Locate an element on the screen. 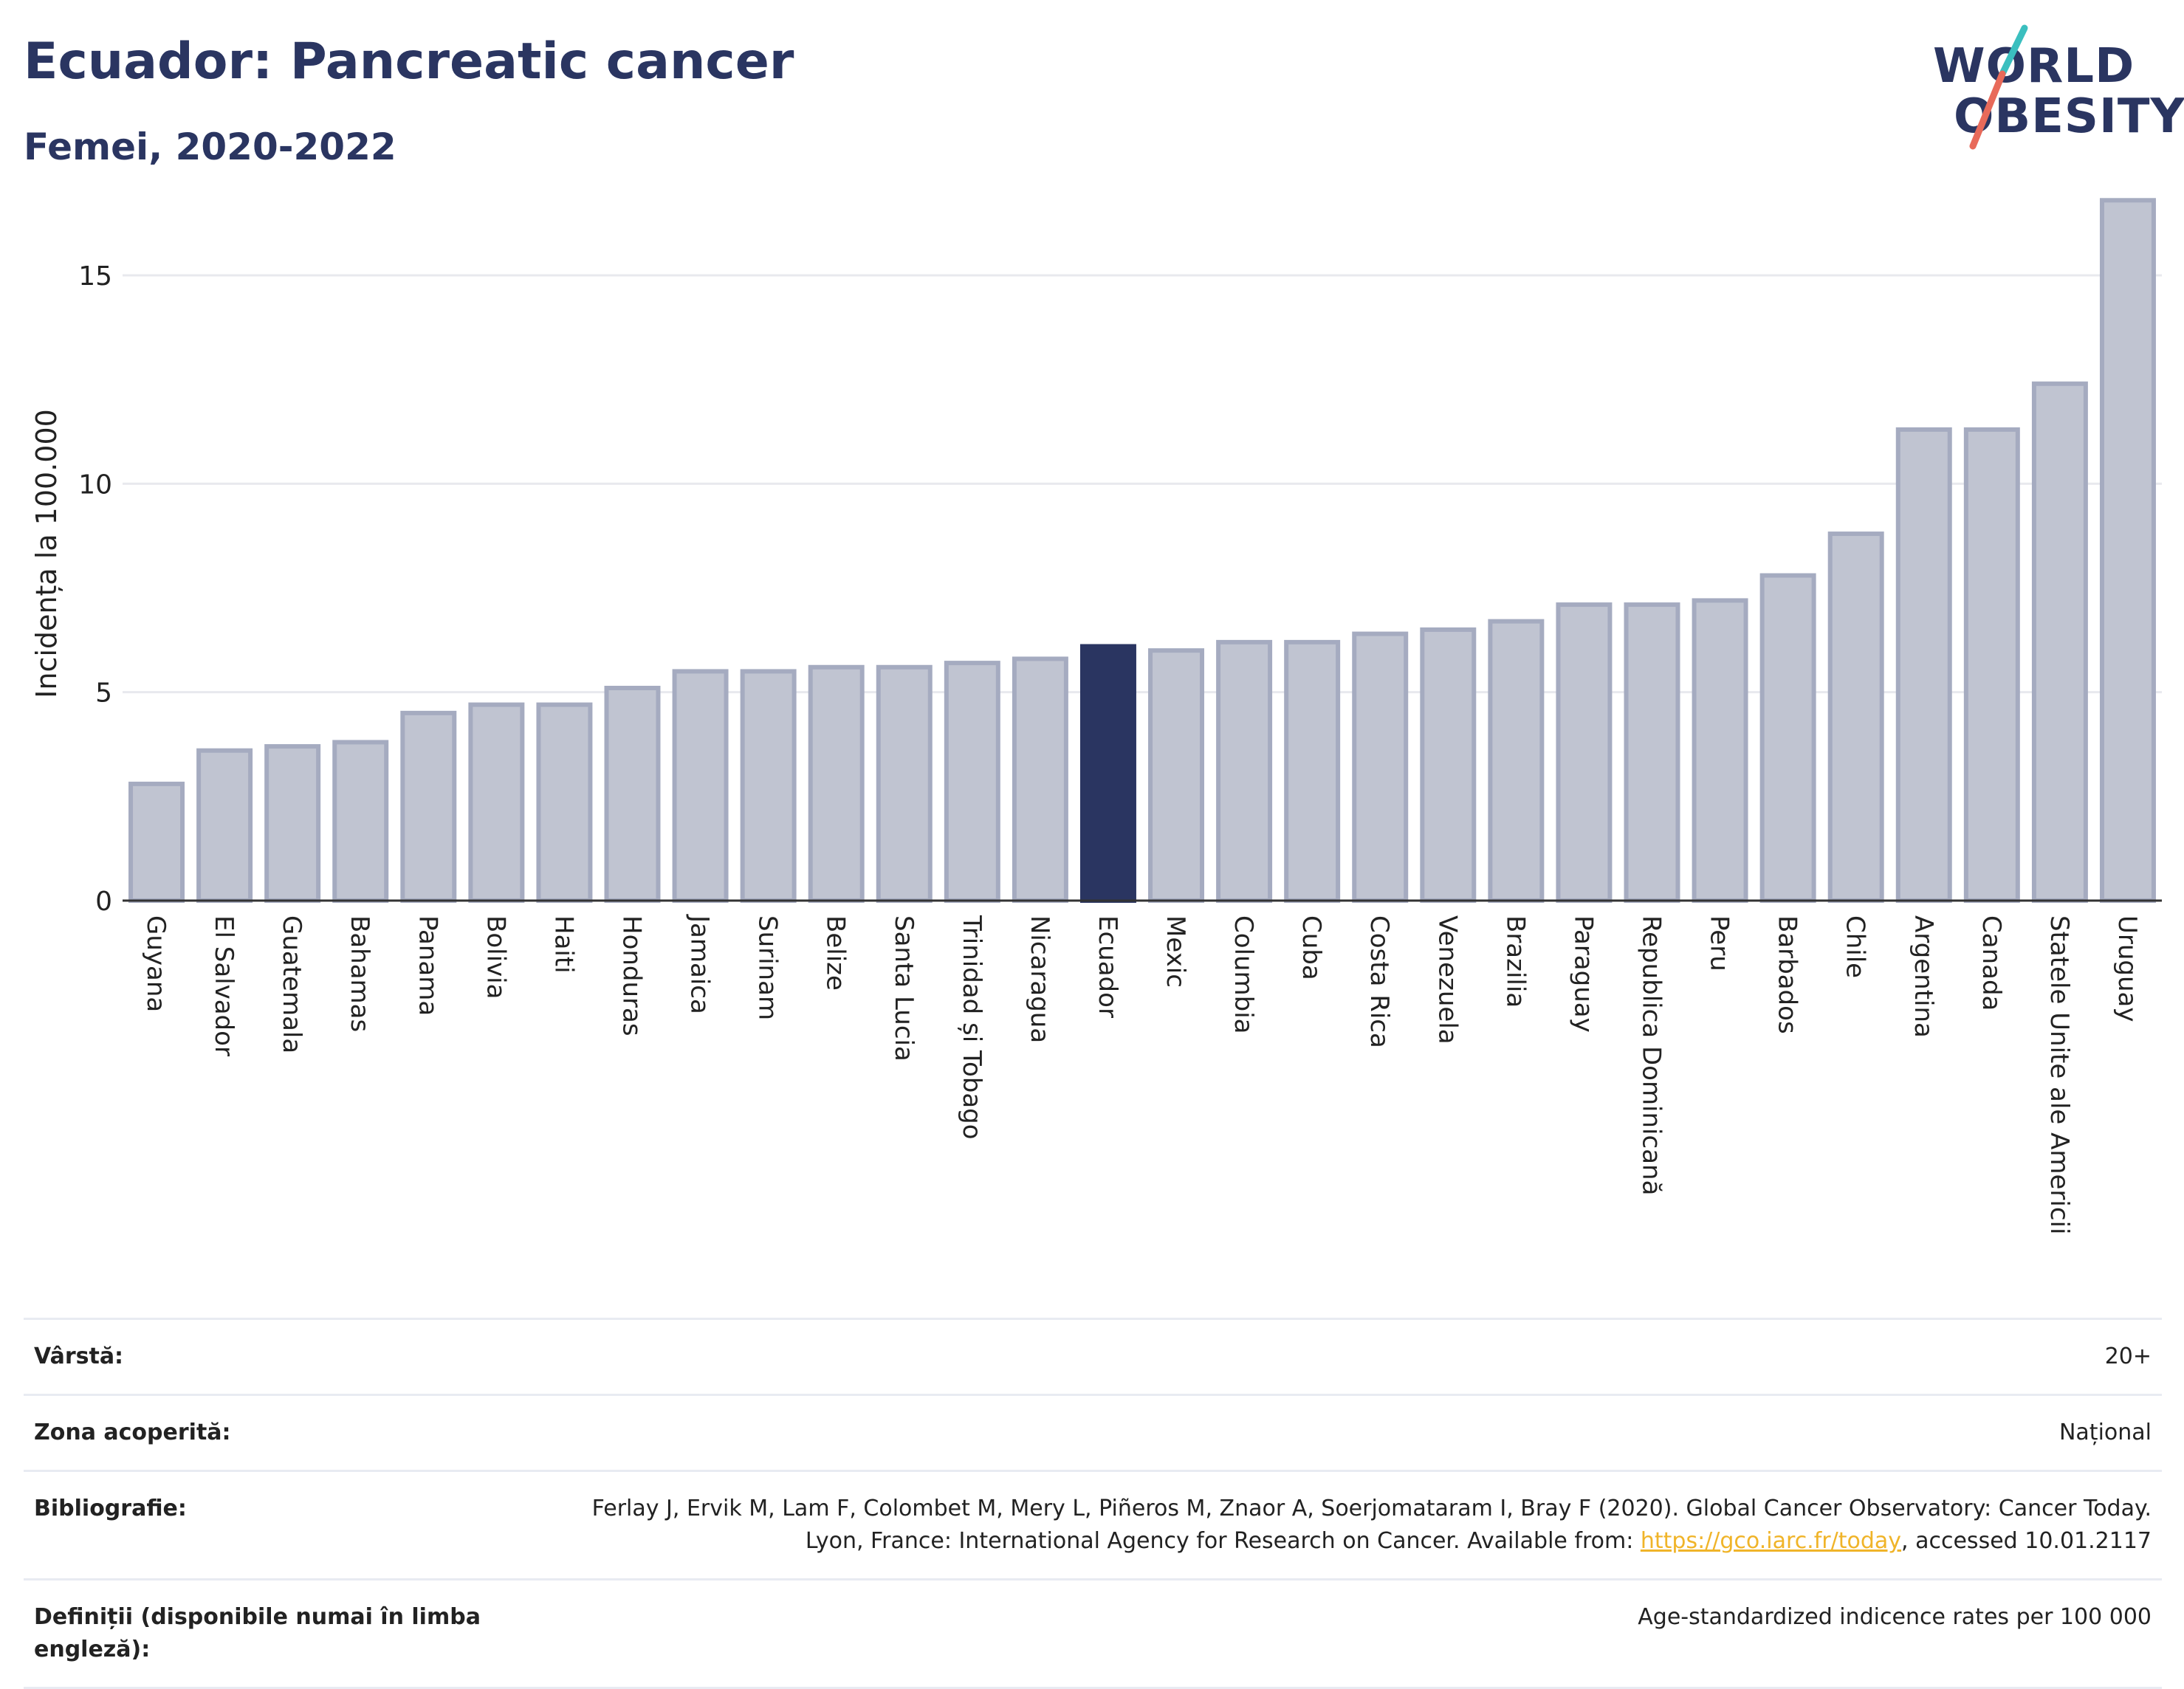 The image size is (2184, 1689). bar-paraguay is located at coordinates (1585, 752).